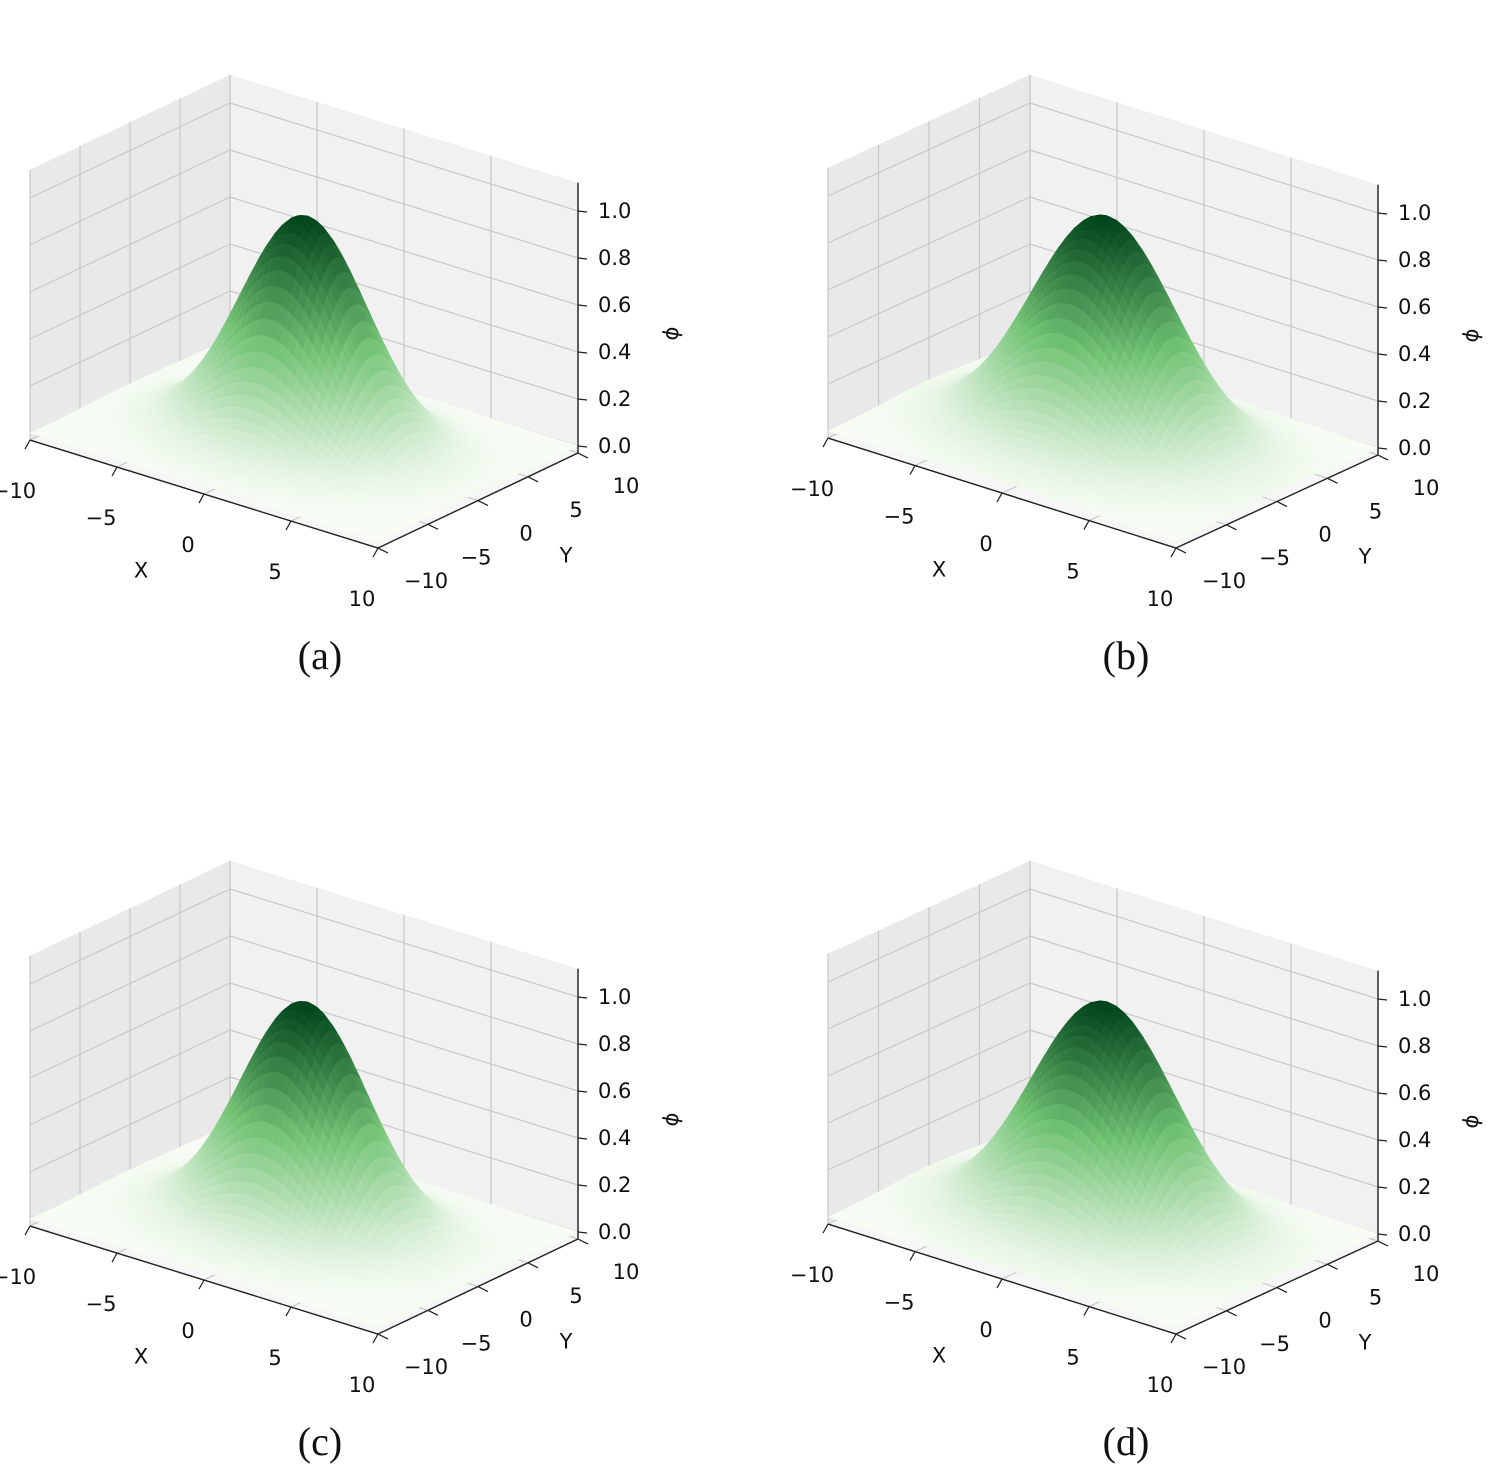 The image size is (1502, 1478). I want to click on caption-a: (a), so click(320, 655).